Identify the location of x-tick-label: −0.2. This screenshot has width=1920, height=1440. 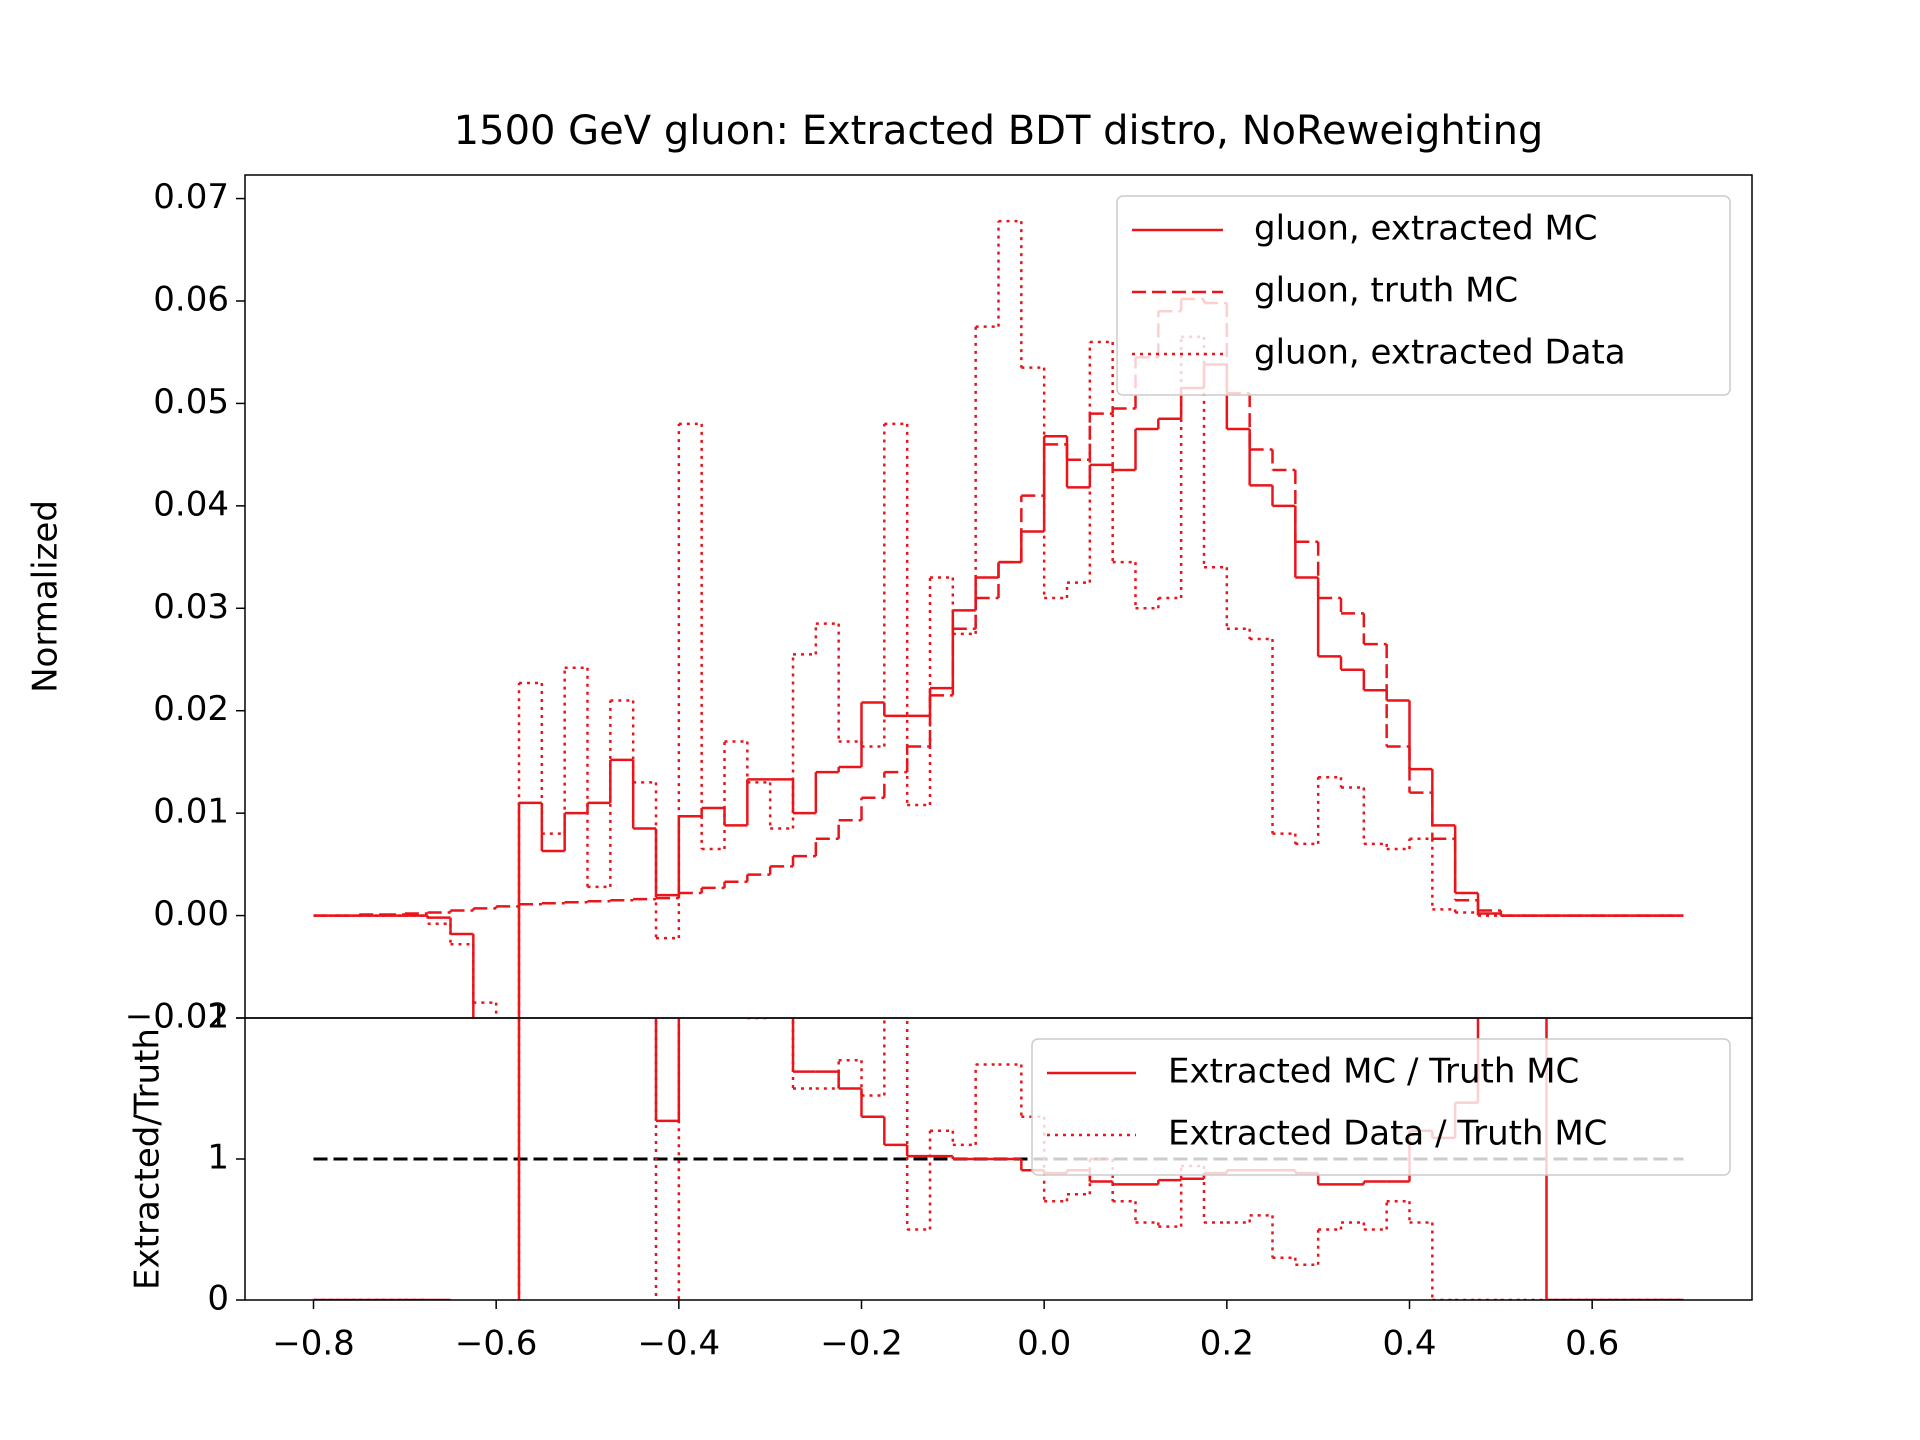
(861, 1344).